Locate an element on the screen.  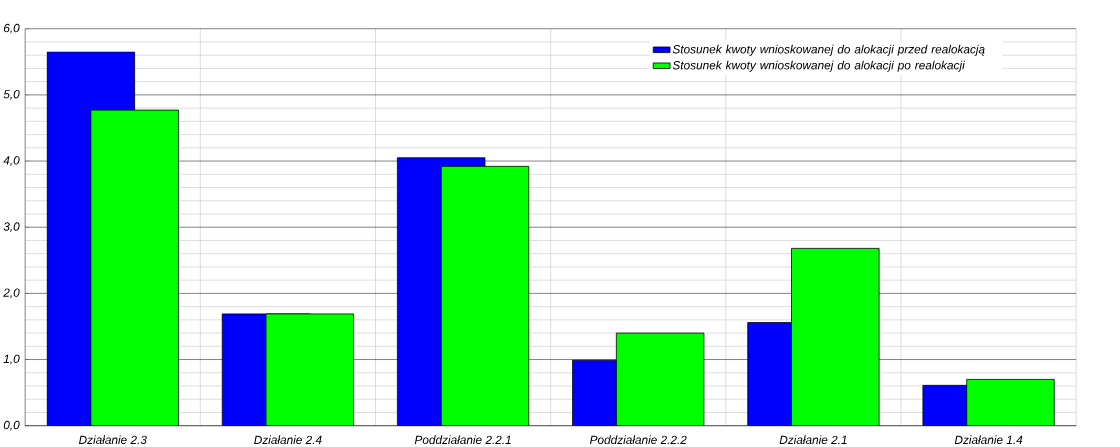
legend-label: Stosunek kwoty wnioskowanej do alokacji po realokacji is located at coordinates (818, 66).